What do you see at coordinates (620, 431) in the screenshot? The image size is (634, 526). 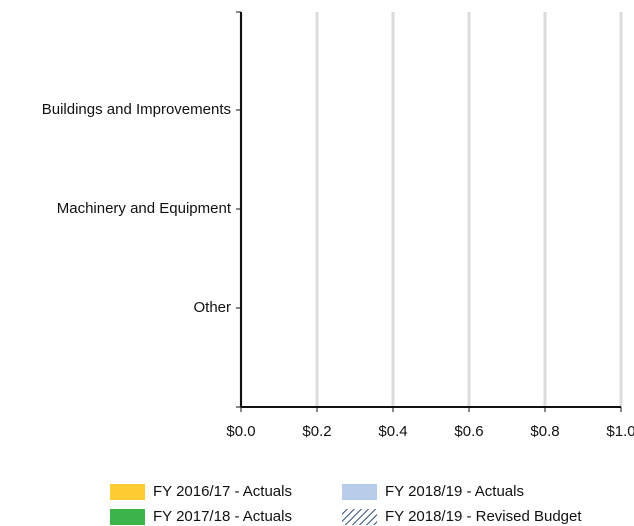 I see `x-tick-label: $1.0` at bounding box center [620, 431].